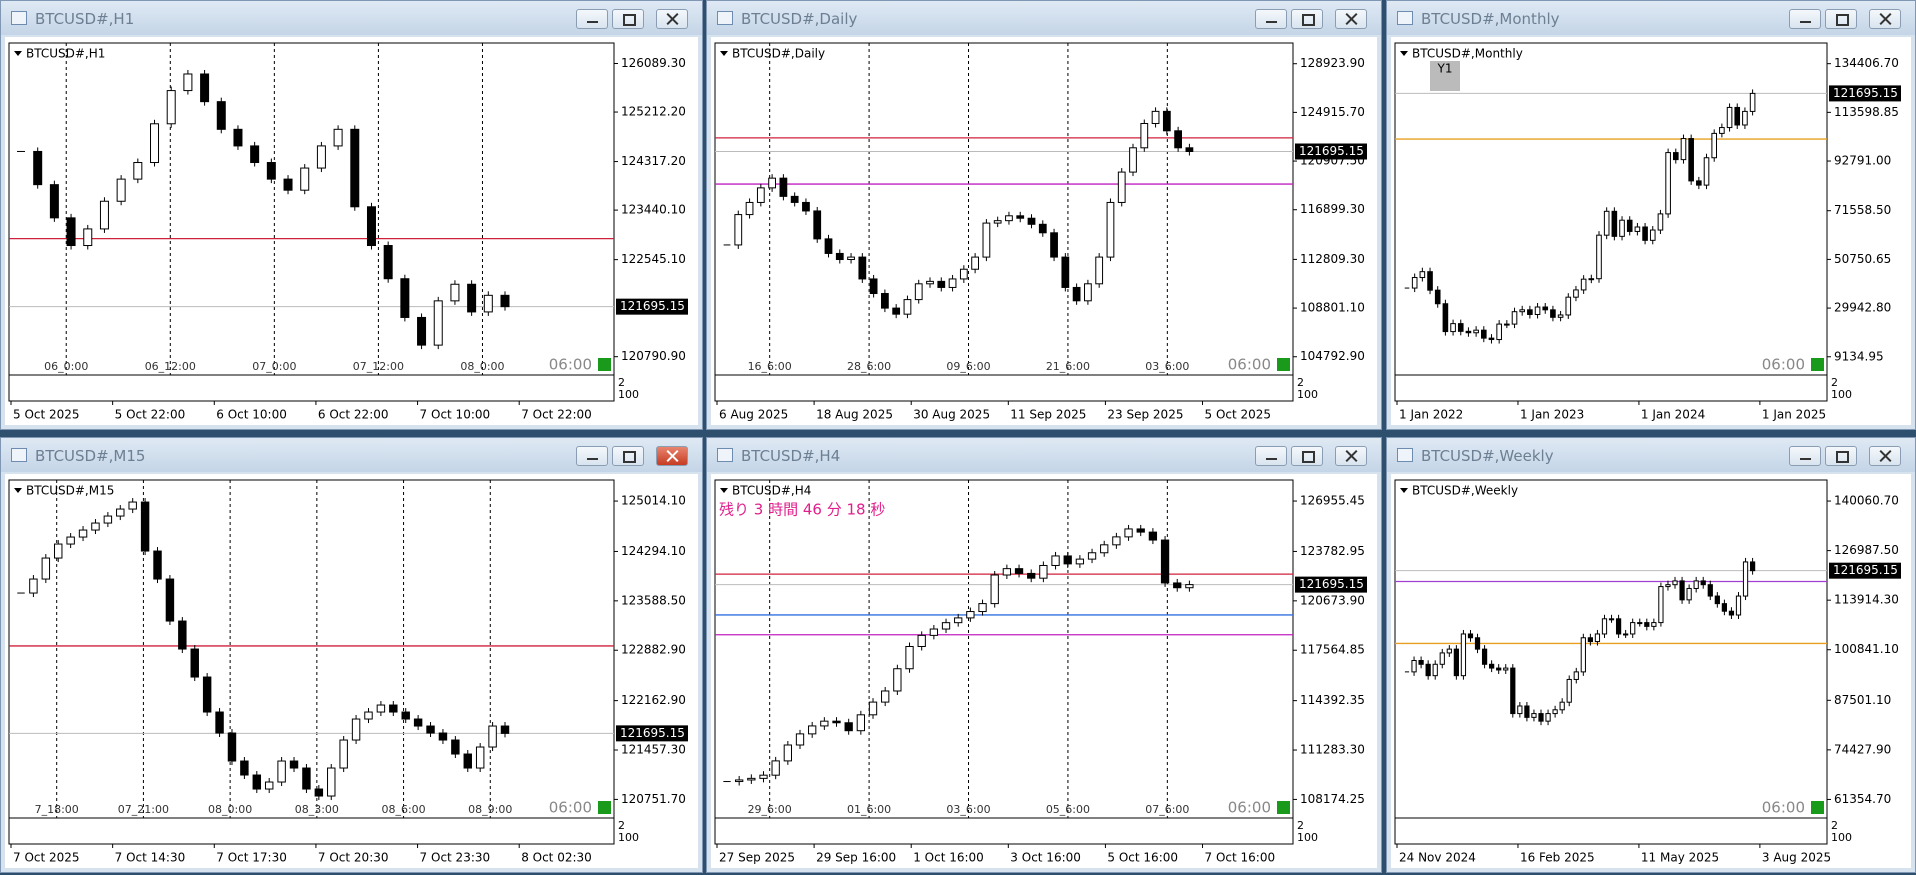 The image size is (1916, 875). I want to click on scale-label: 2, so click(1834, 382).